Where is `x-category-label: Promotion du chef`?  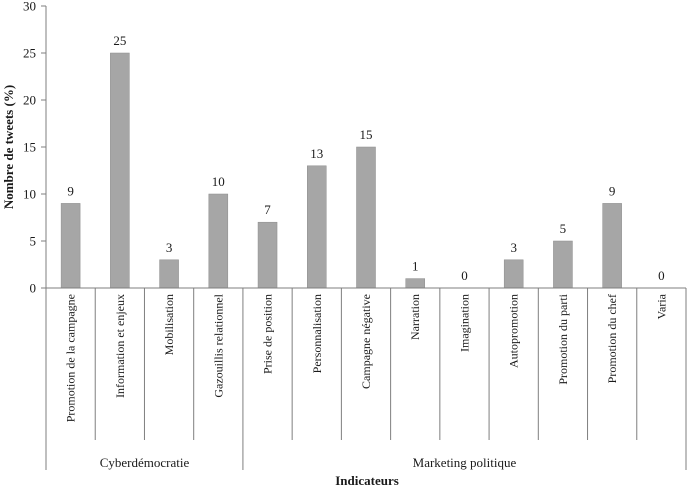
x-category-label: Promotion du chef is located at coordinates (612, 338).